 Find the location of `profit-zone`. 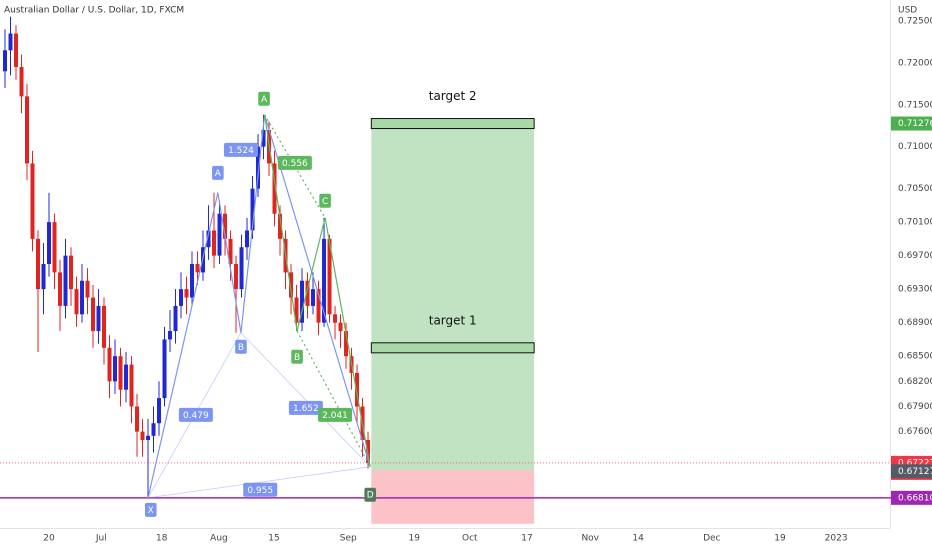

profit-zone is located at coordinates (453, 297).